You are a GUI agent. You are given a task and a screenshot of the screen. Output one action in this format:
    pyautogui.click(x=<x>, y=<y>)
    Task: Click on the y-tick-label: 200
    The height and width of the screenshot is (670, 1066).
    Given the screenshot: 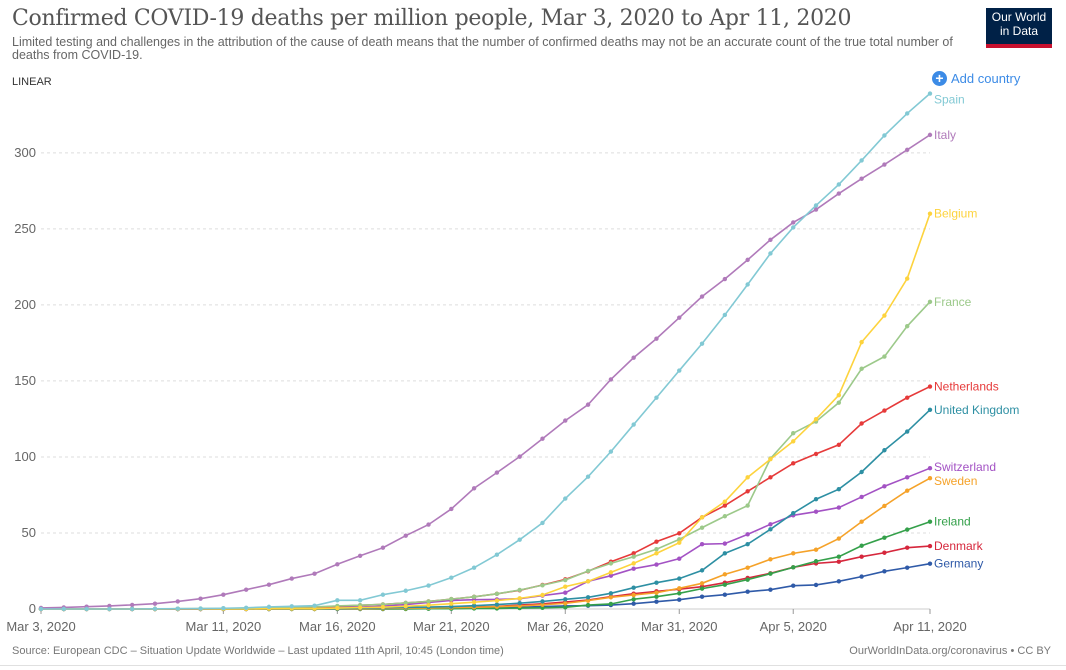 What is the action you would take?
    pyautogui.click(x=25, y=304)
    